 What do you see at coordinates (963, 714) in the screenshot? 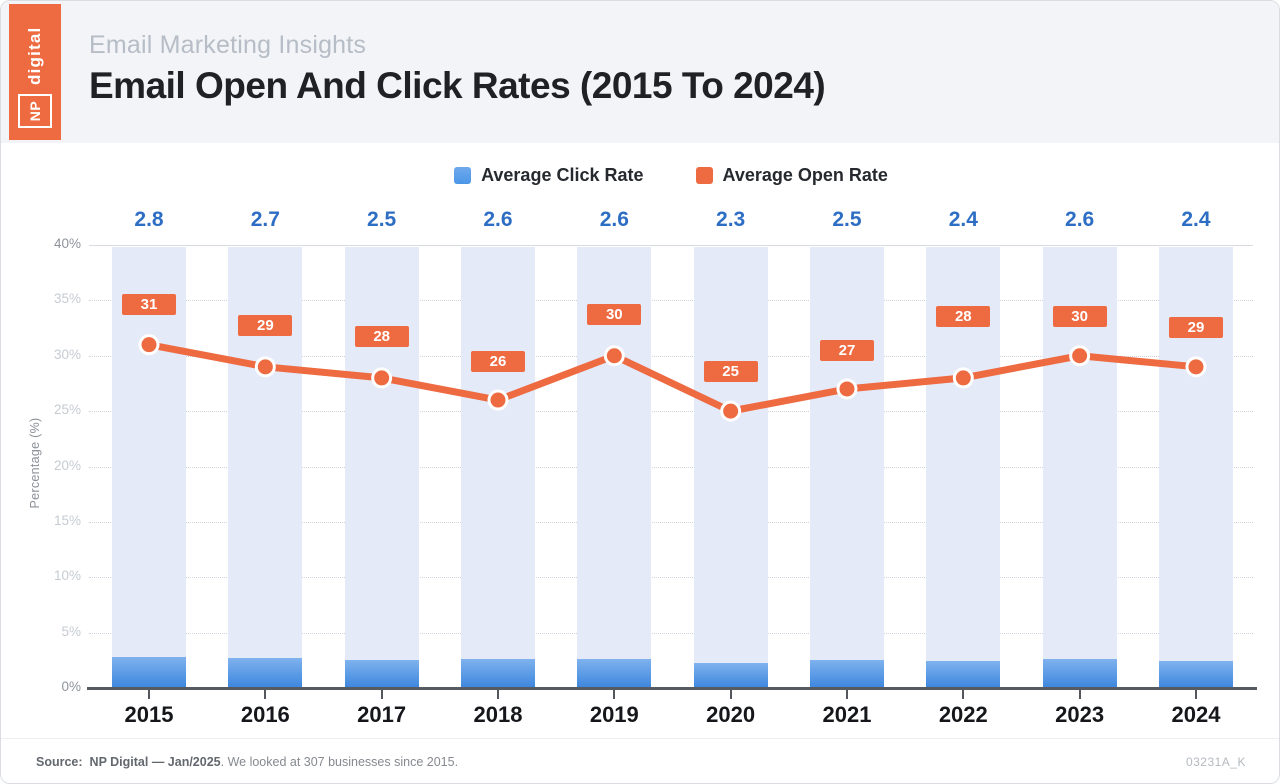
I see `x-axis-year-label: 2022` at bounding box center [963, 714].